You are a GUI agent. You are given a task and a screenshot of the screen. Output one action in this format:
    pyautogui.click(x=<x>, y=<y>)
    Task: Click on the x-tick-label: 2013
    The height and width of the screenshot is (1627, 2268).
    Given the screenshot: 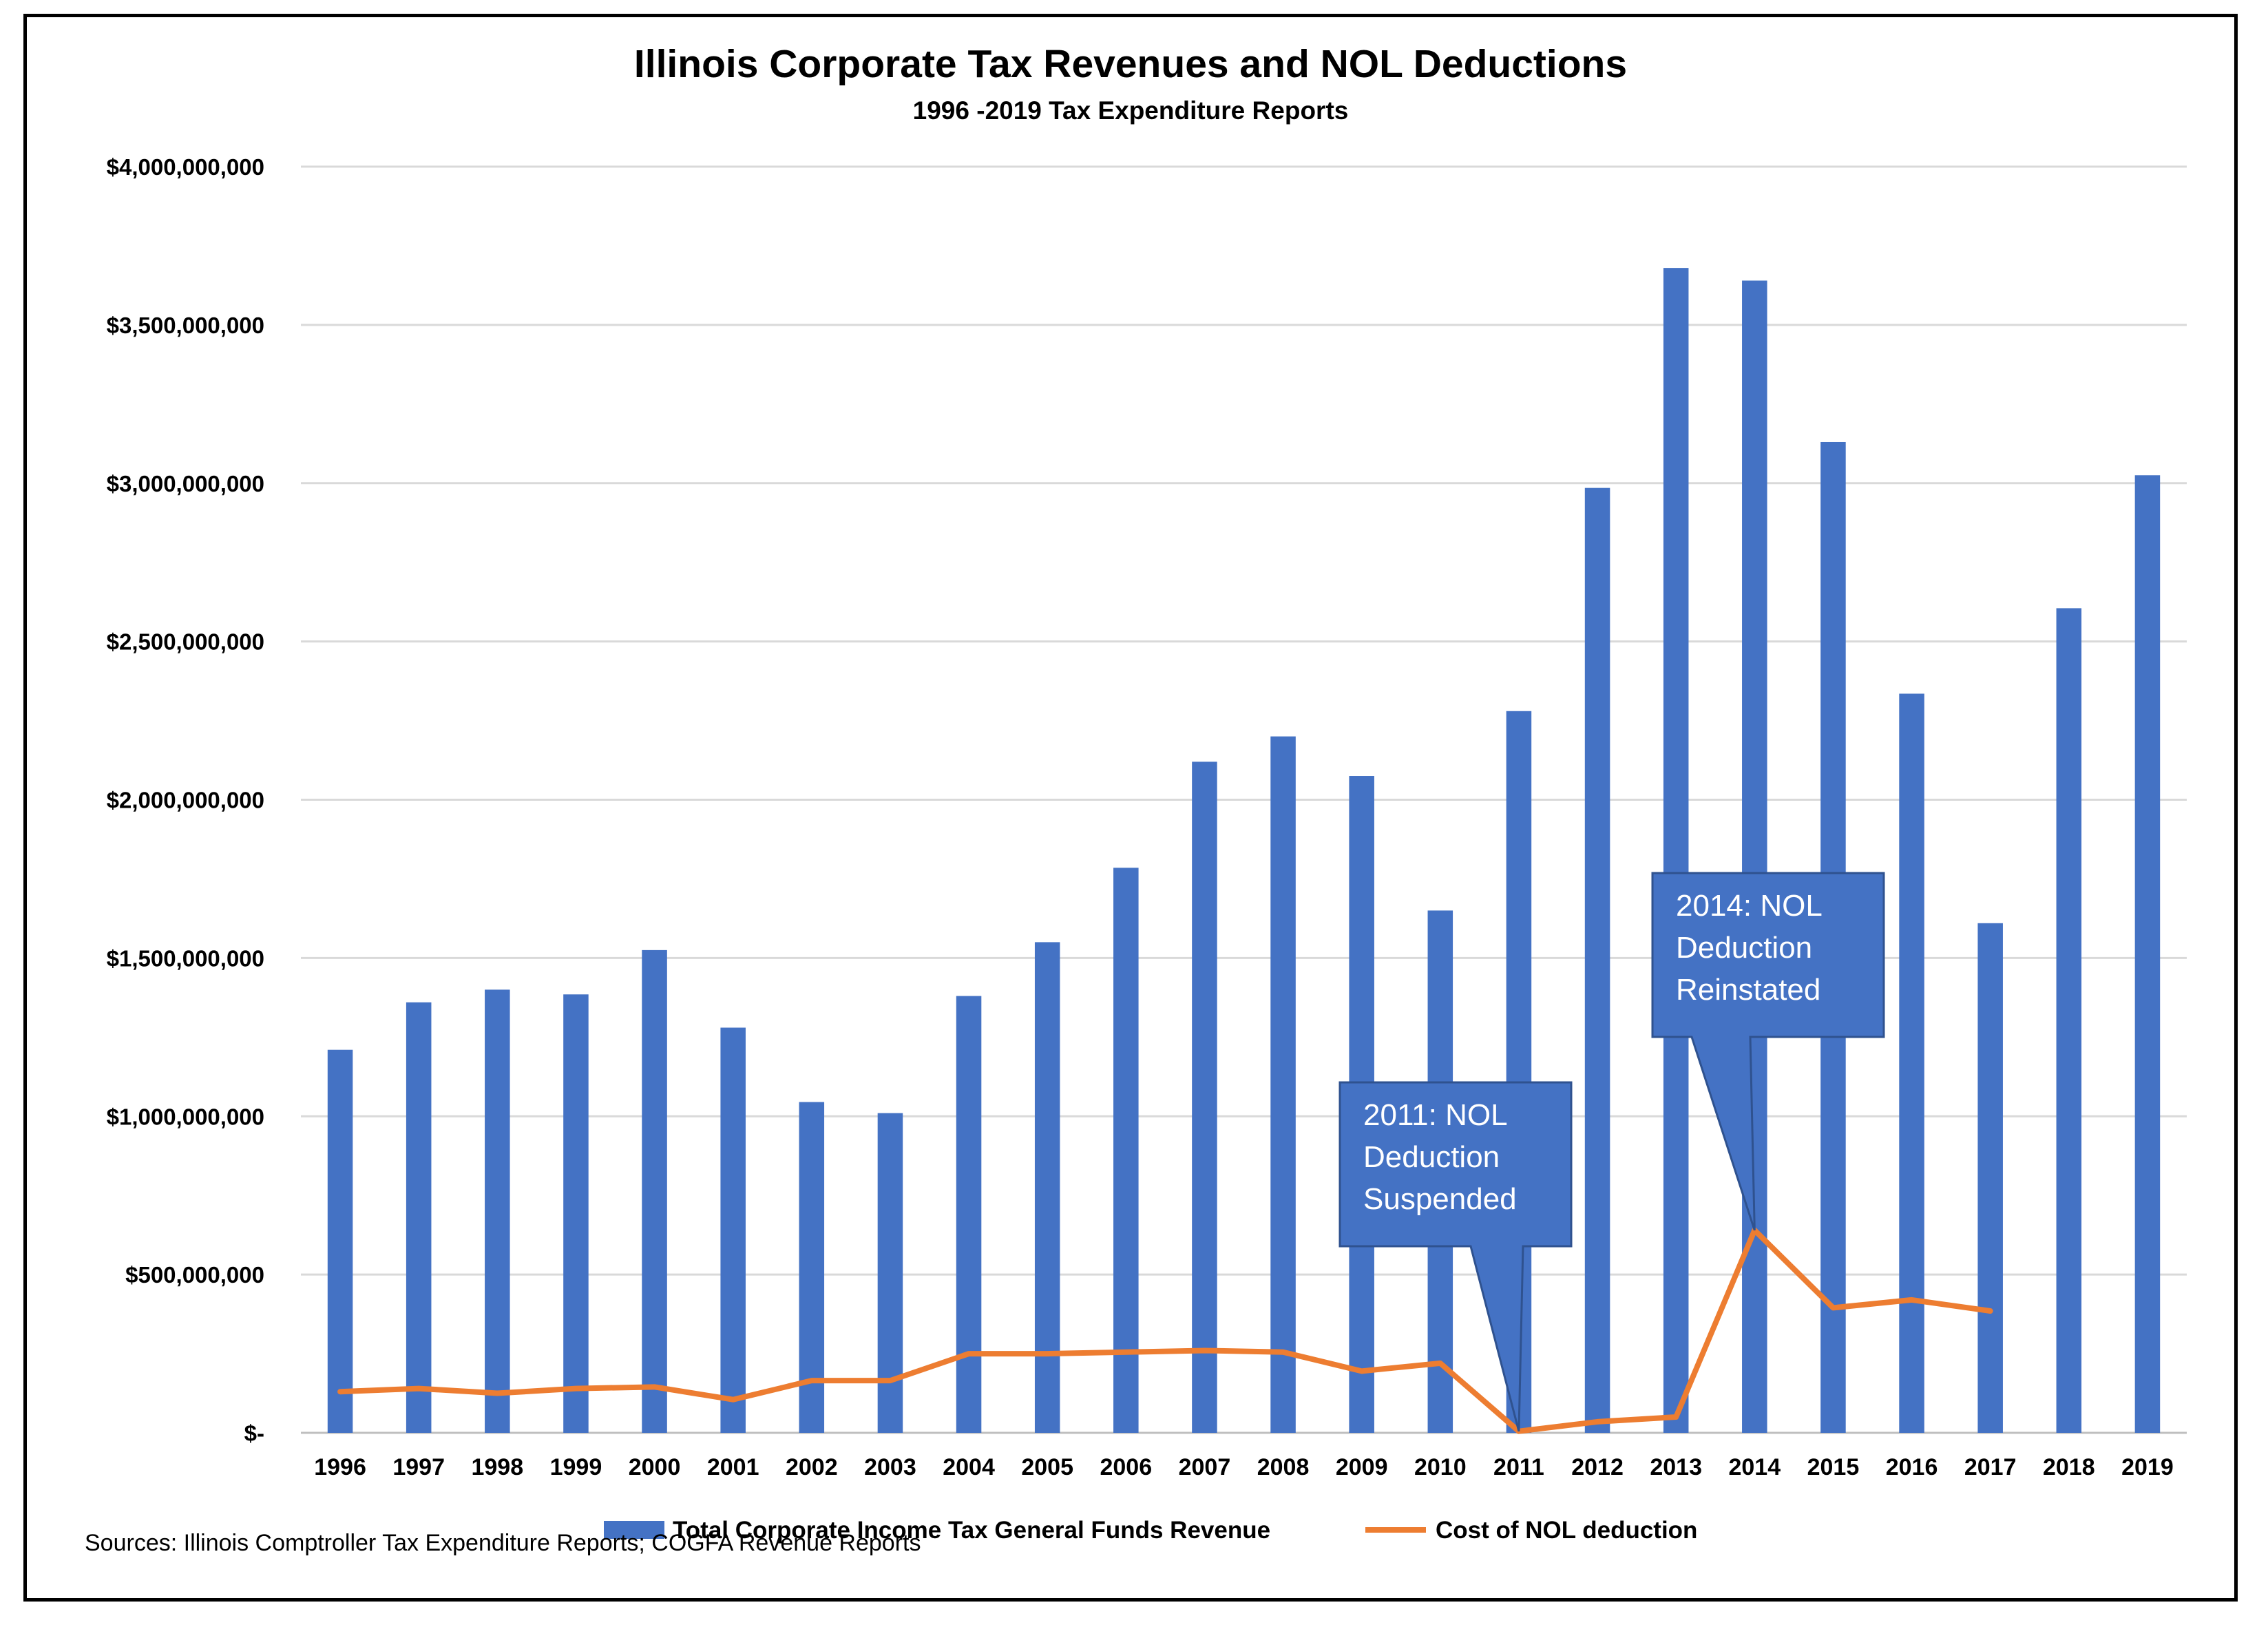 What is the action you would take?
    pyautogui.click(x=1676, y=1467)
    